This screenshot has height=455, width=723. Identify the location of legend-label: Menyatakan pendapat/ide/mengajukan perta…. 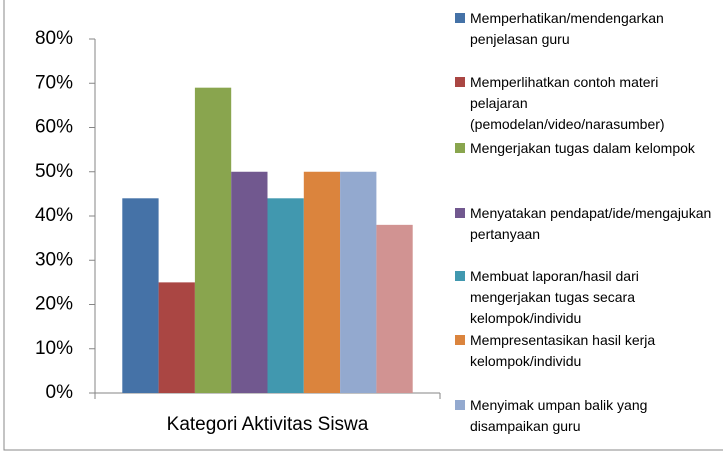
(591, 223).